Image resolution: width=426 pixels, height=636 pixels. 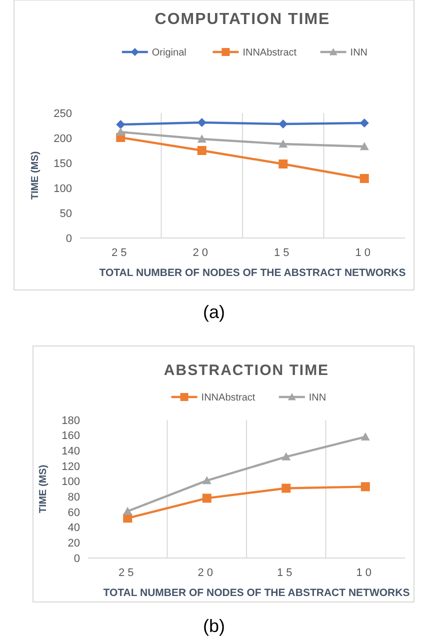 I want to click on y-tick-label: 200, so click(x=63, y=138).